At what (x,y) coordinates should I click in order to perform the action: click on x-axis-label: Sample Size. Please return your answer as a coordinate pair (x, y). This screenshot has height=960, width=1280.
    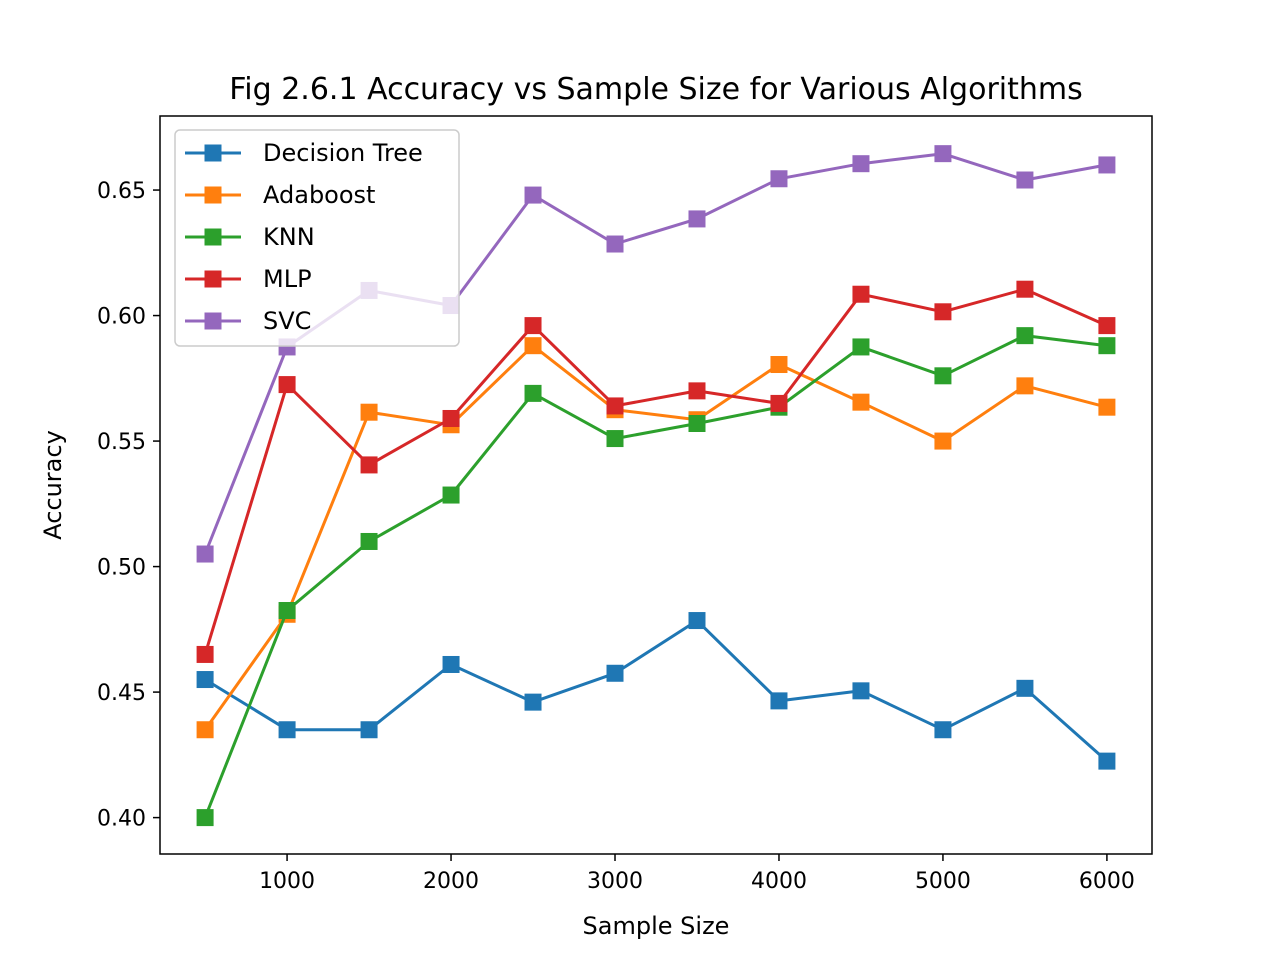
    Looking at the image, I should click on (656, 926).